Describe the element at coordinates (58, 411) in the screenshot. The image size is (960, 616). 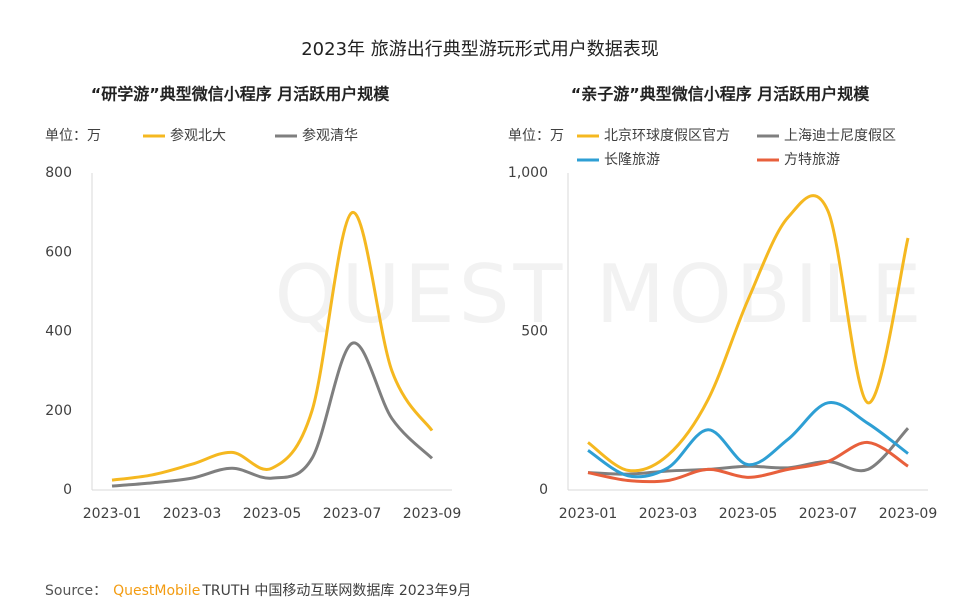
I see `y-tick-label: 200` at that location.